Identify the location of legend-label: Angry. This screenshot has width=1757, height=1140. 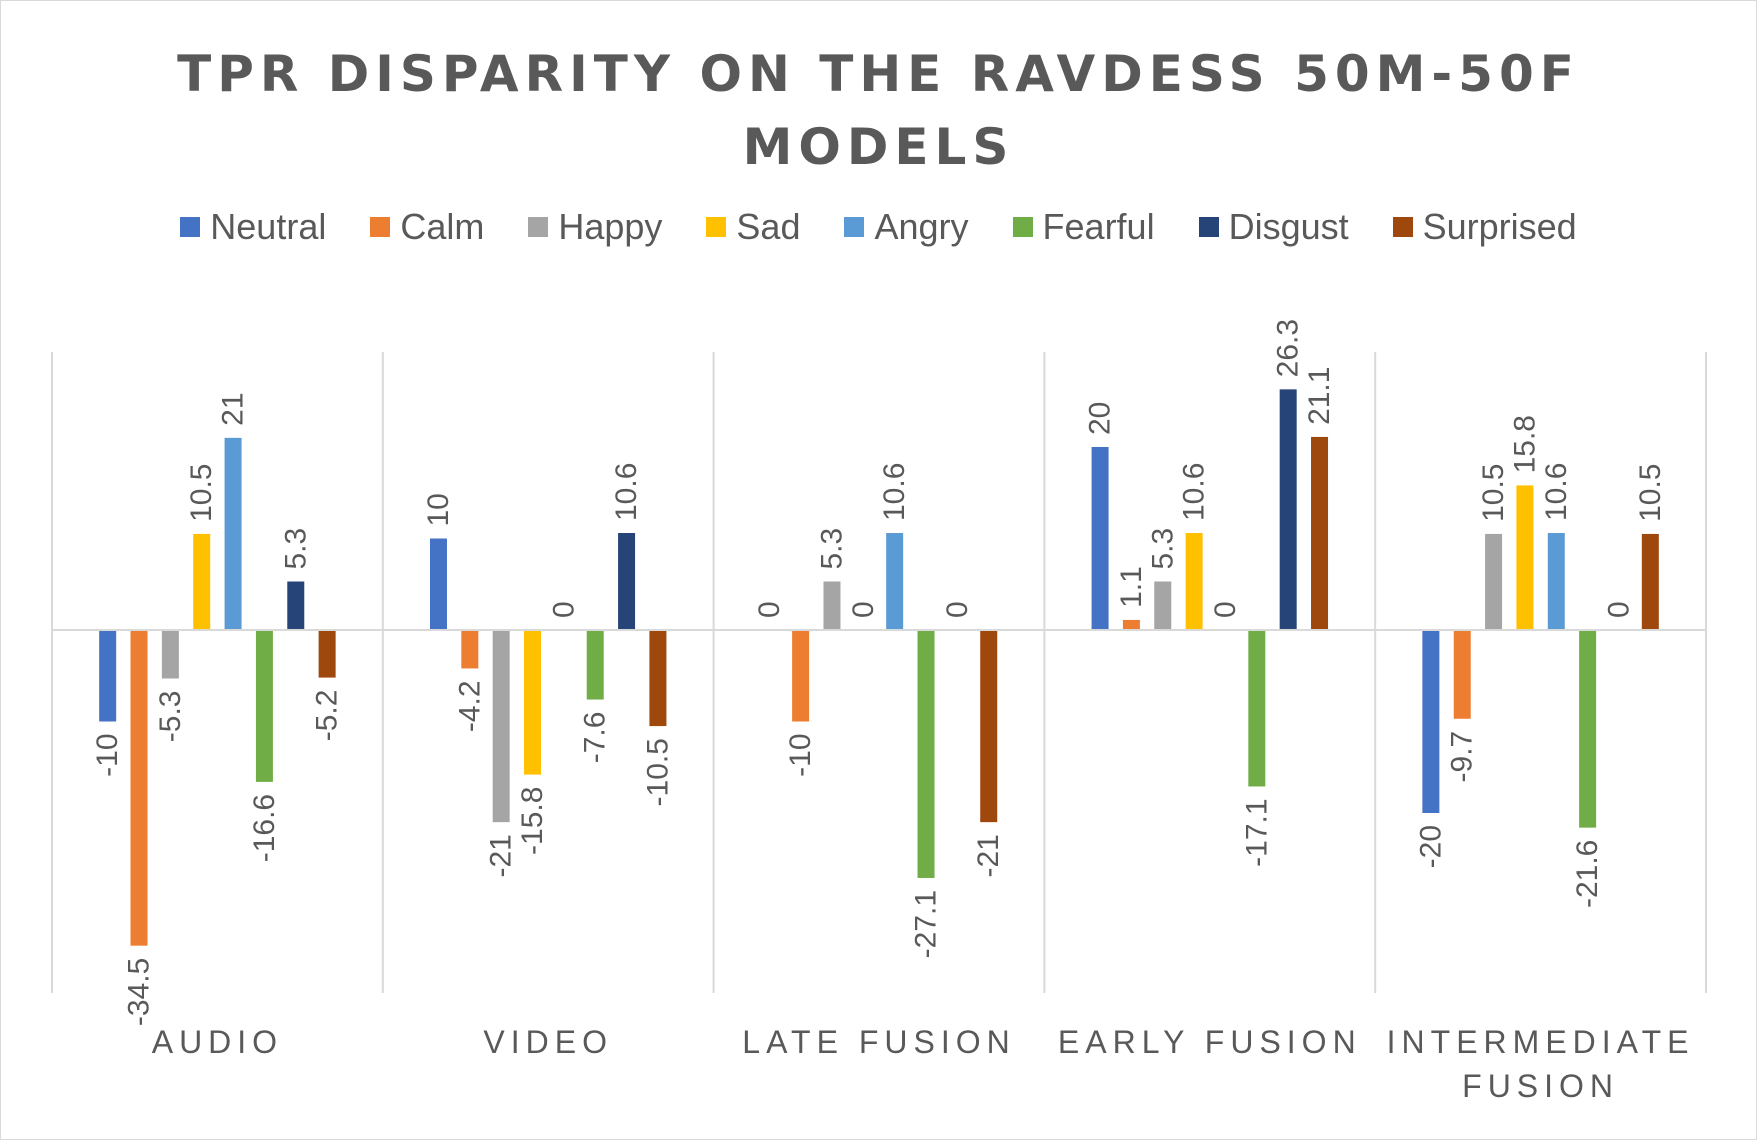
(921, 226).